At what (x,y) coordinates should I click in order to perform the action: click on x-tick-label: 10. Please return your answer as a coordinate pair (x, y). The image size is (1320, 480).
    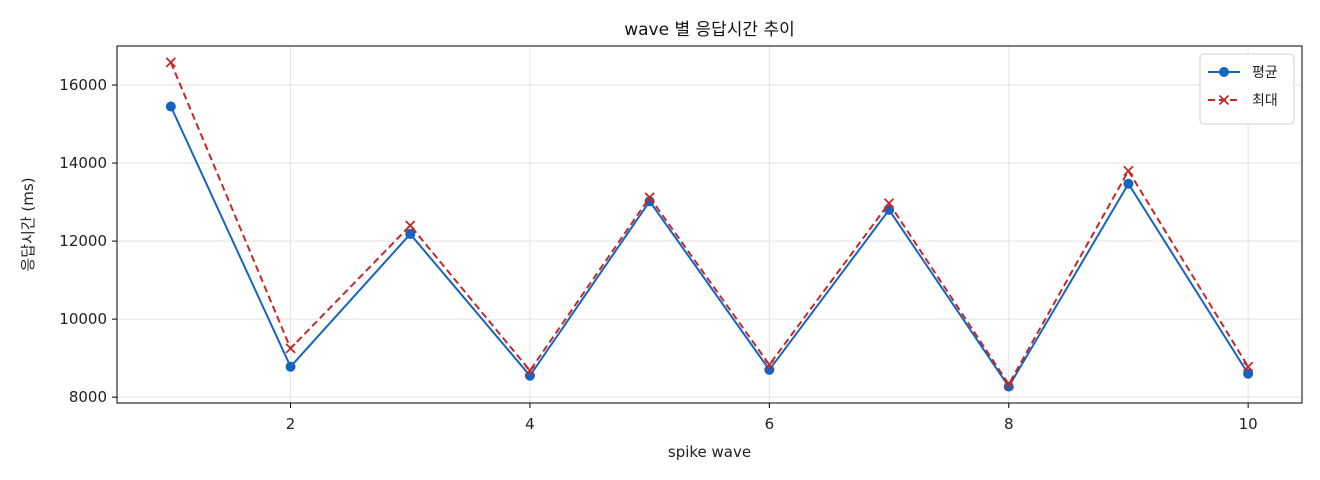
    Looking at the image, I should click on (1248, 424).